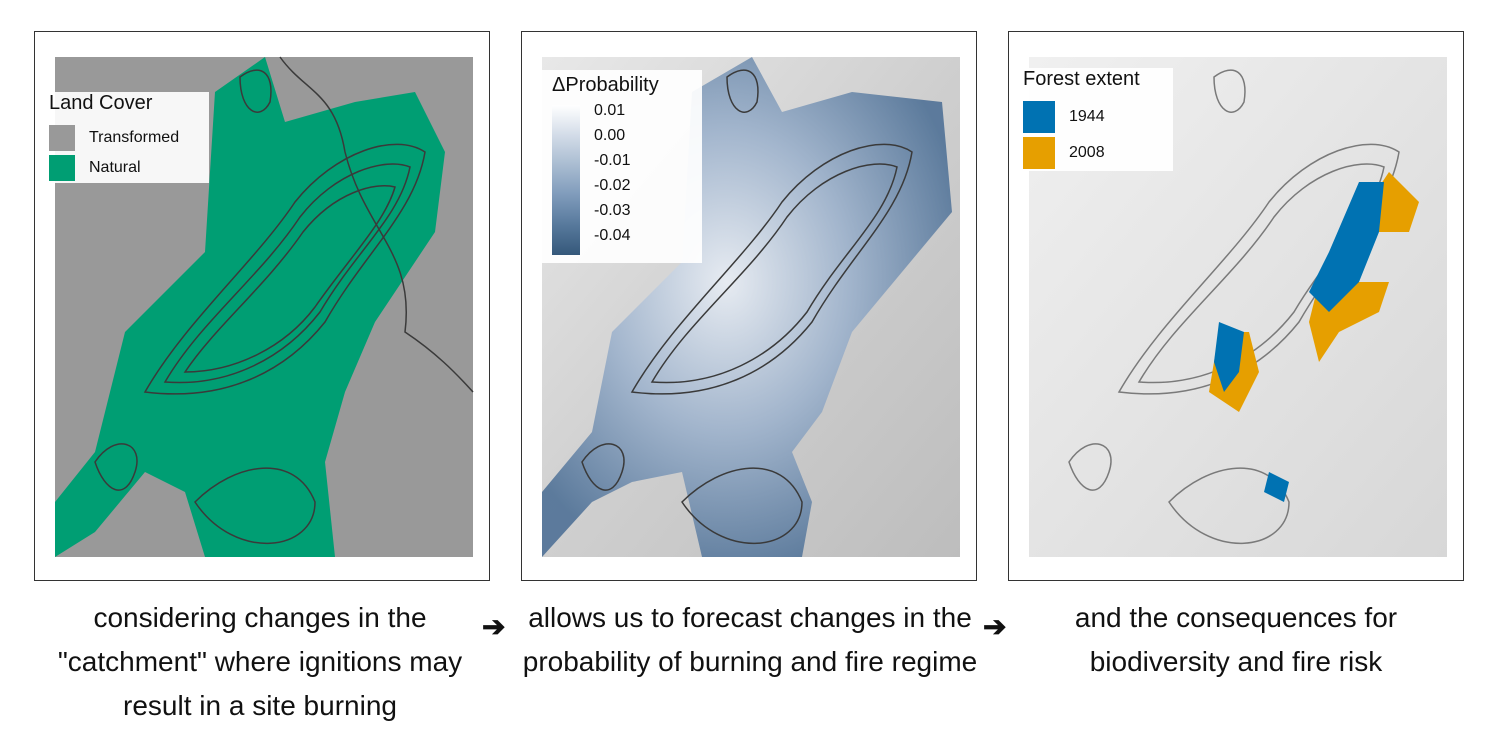 This screenshot has height=732, width=1502. I want to click on legend-item-2008: 2008, so click(1098, 153).